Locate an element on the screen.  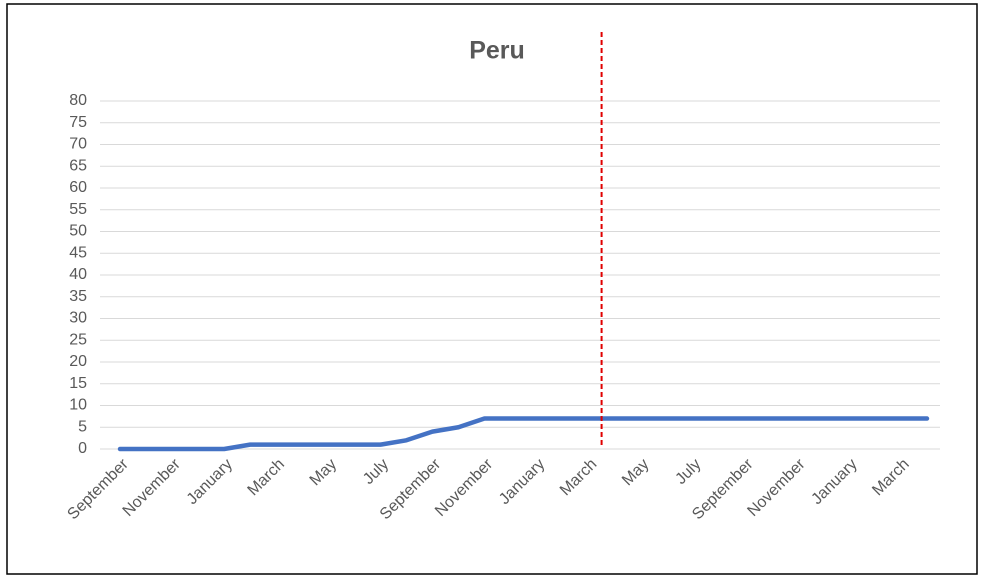
y-tick-label: 0 is located at coordinates (82, 448).